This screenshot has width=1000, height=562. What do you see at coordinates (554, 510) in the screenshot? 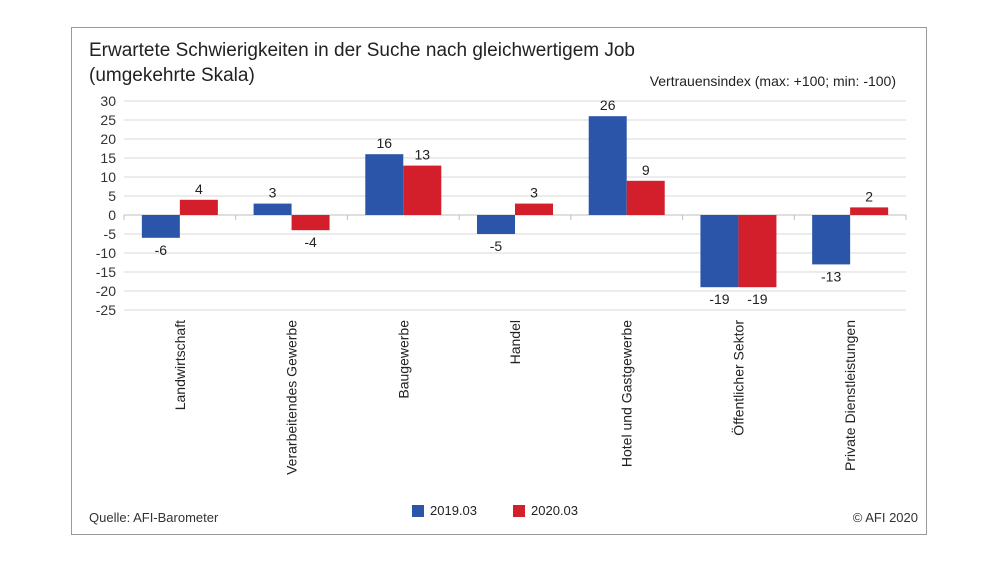
I see `legend-label-2020: 2020.03` at bounding box center [554, 510].